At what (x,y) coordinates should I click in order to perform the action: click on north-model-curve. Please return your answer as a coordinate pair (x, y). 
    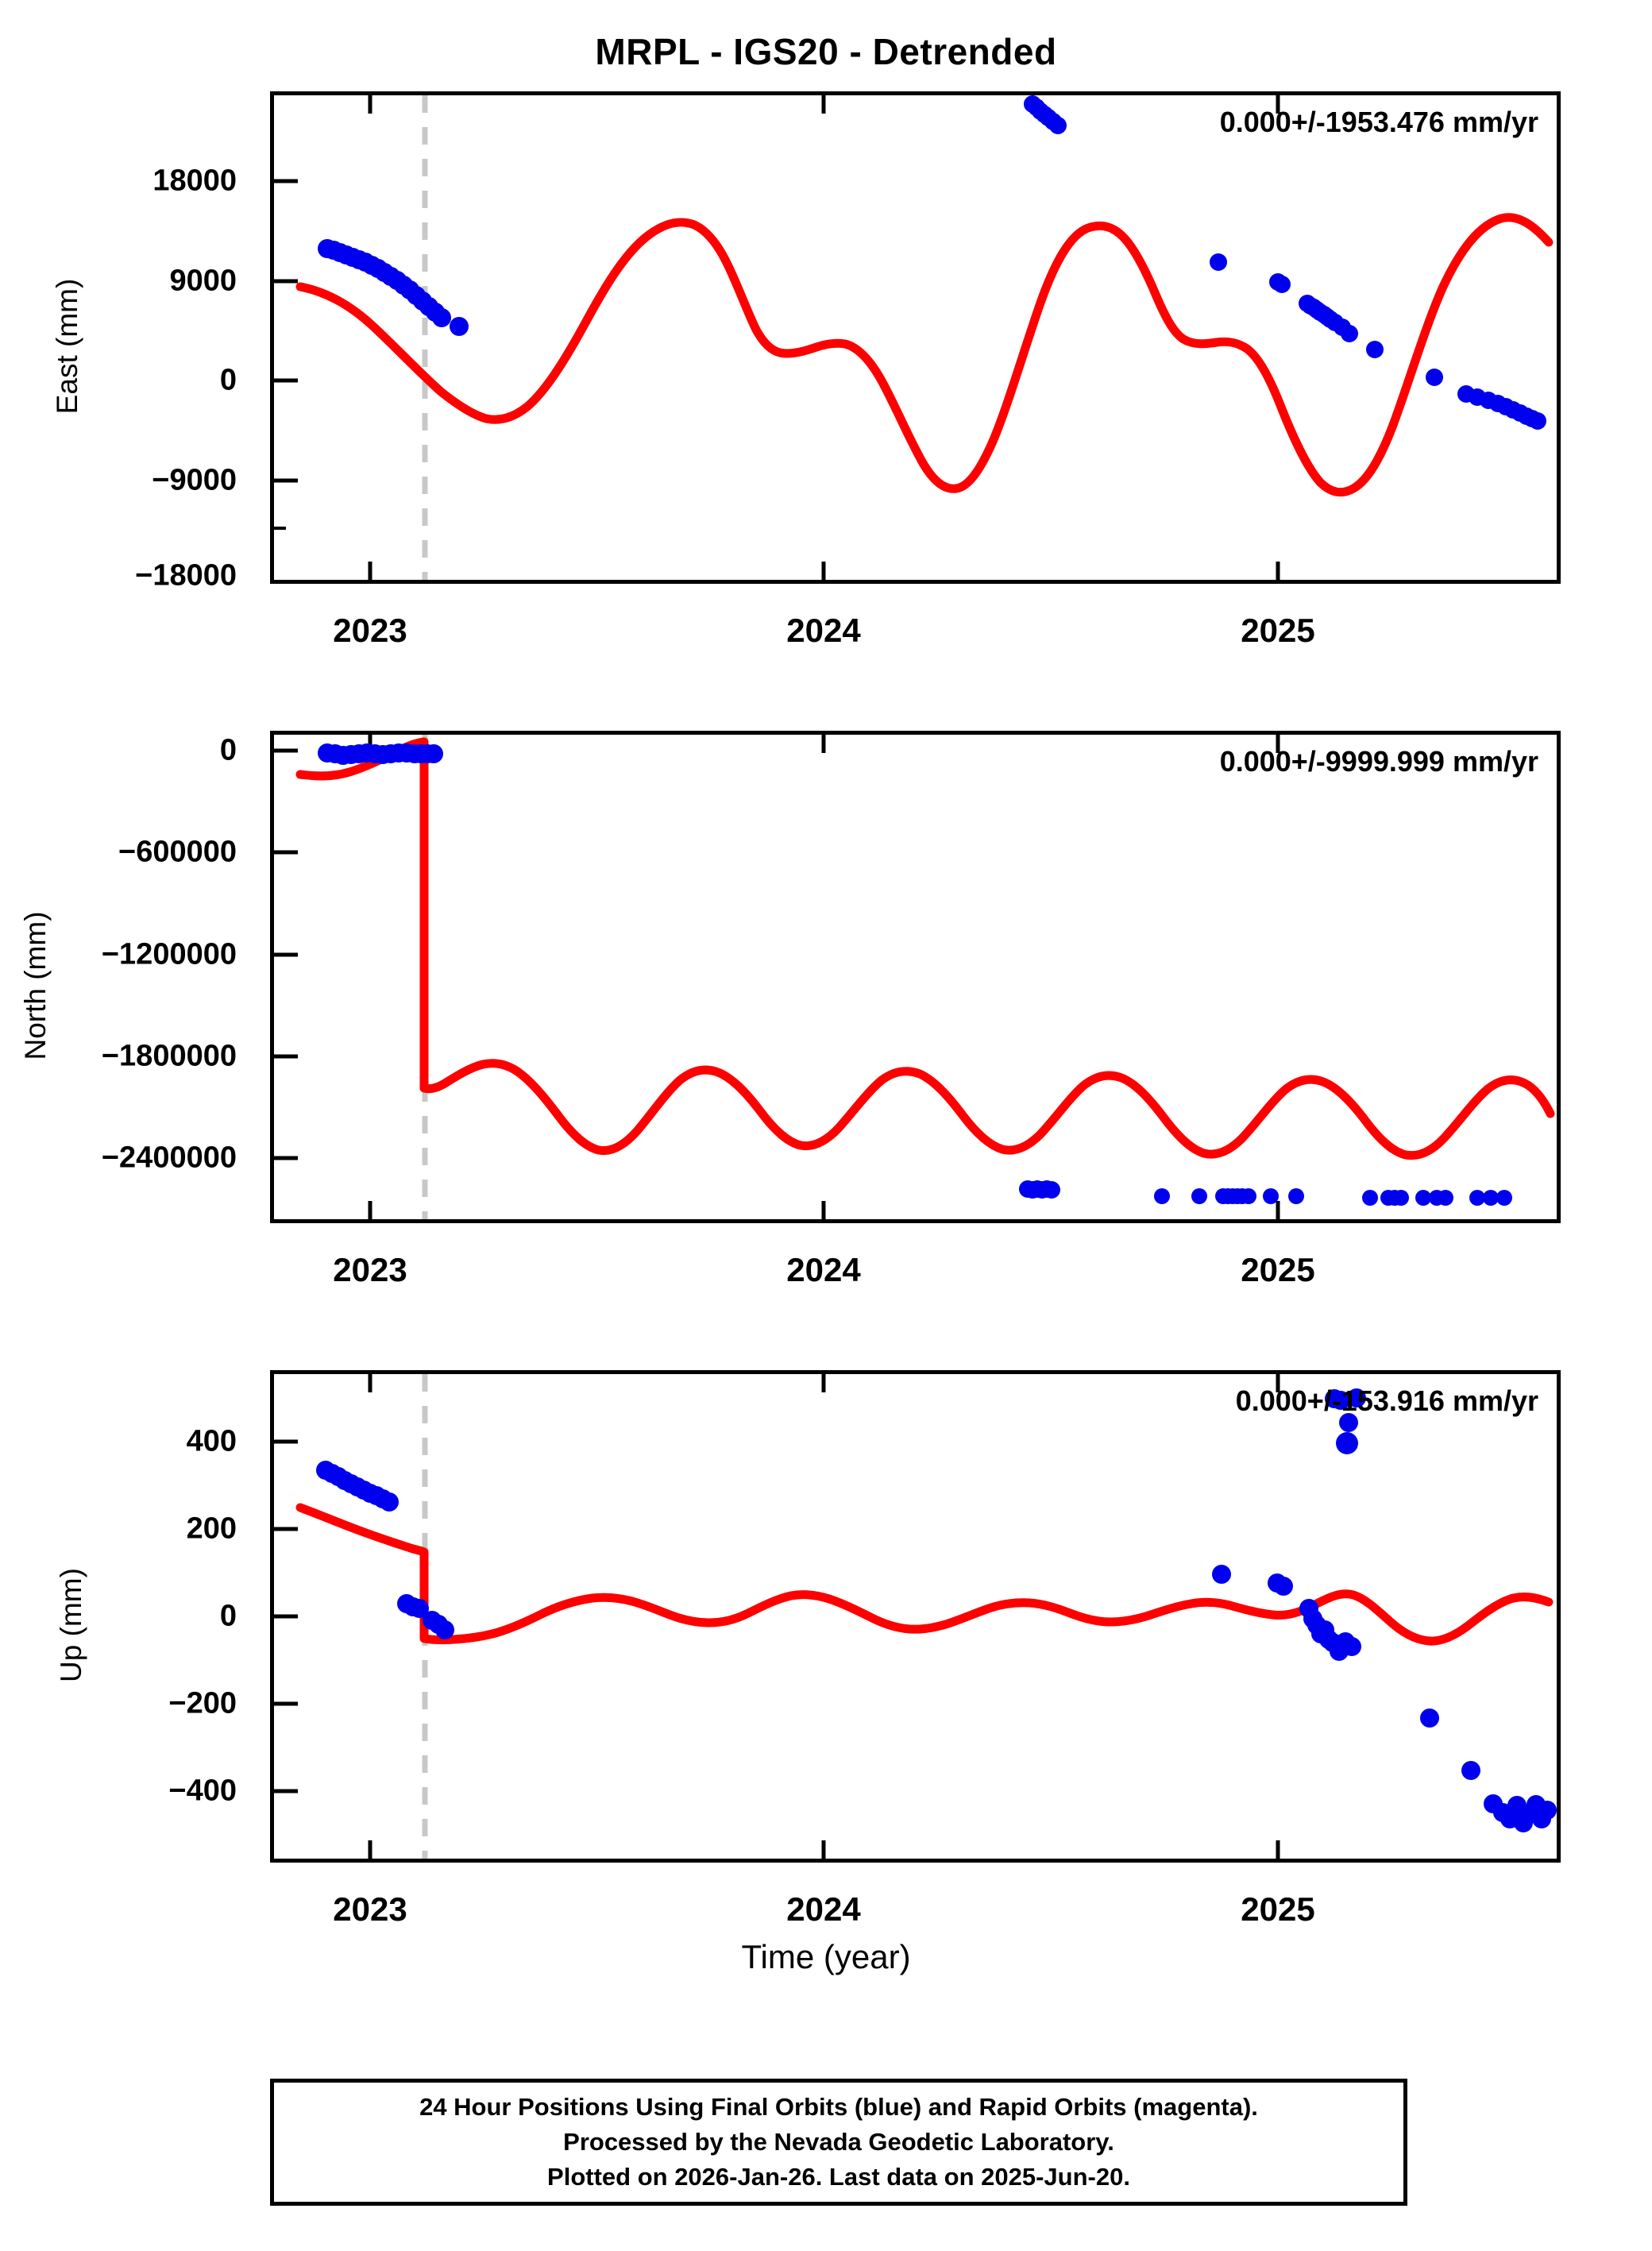
    Looking at the image, I should click on (925, 949).